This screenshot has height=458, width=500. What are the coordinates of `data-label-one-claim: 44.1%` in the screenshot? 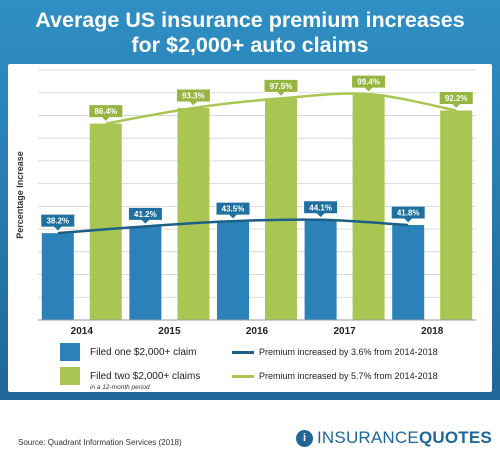 It's located at (320, 207).